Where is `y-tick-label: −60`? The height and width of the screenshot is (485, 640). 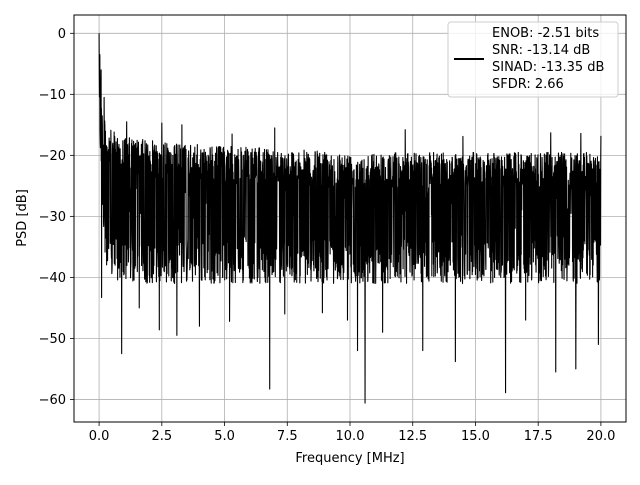 y-tick-label: −60 is located at coordinates (52, 400).